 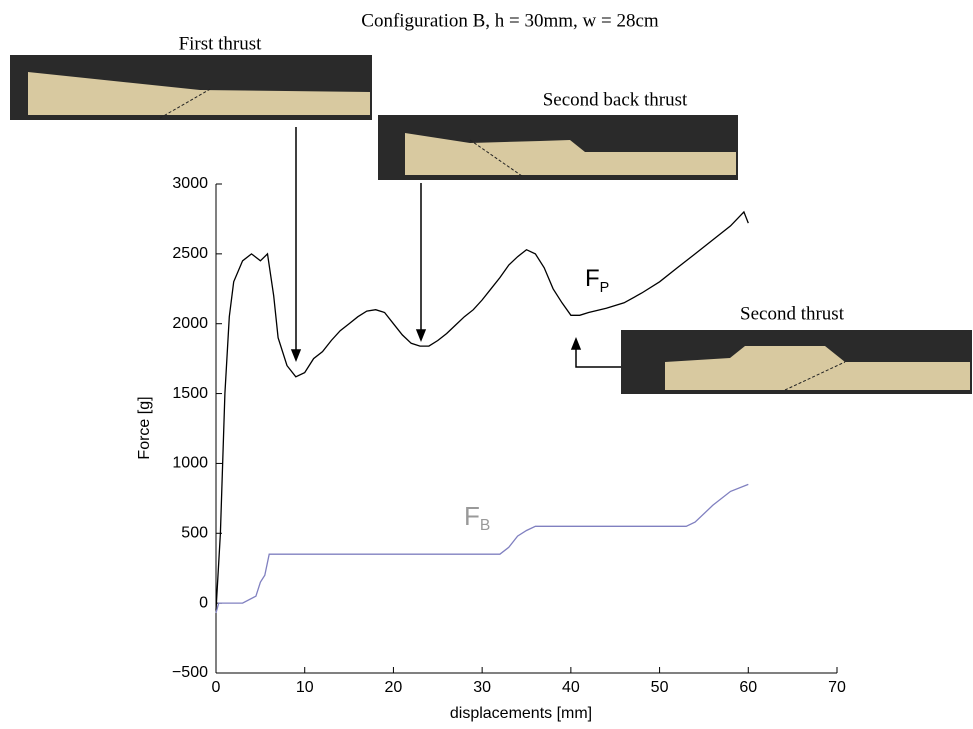 What do you see at coordinates (510, 20) in the screenshot?
I see `chart-title: Configuration B, h = 30mm, w = 28cm` at bounding box center [510, 20].